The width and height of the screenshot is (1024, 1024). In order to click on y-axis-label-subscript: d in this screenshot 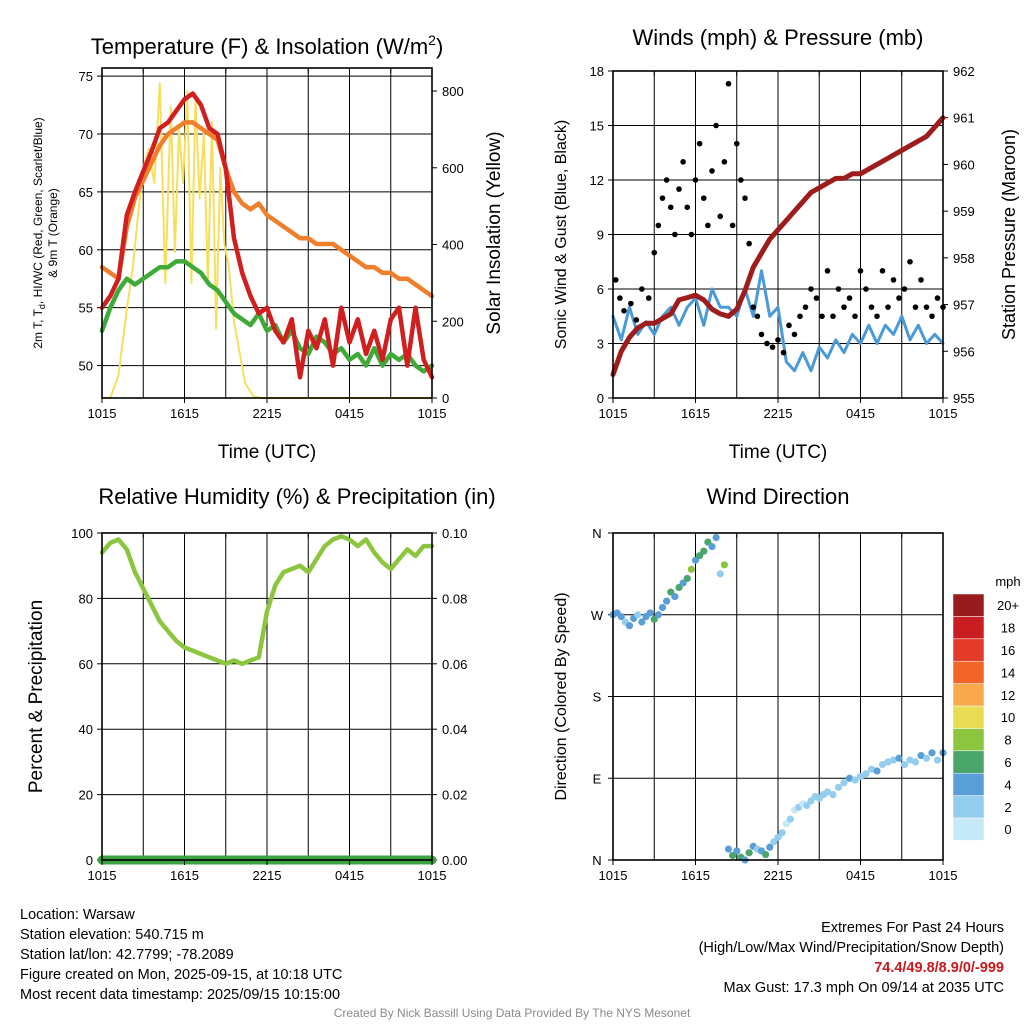, I will do `click(42, 306)`.